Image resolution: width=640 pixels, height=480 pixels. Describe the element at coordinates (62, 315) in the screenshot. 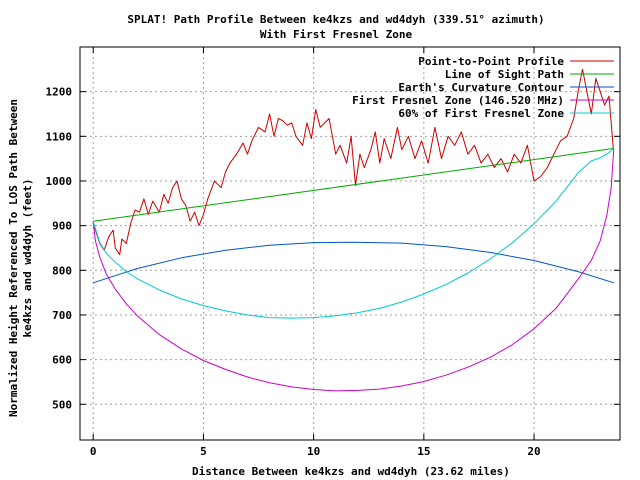

I see `y-tick-label: 700` at that location.